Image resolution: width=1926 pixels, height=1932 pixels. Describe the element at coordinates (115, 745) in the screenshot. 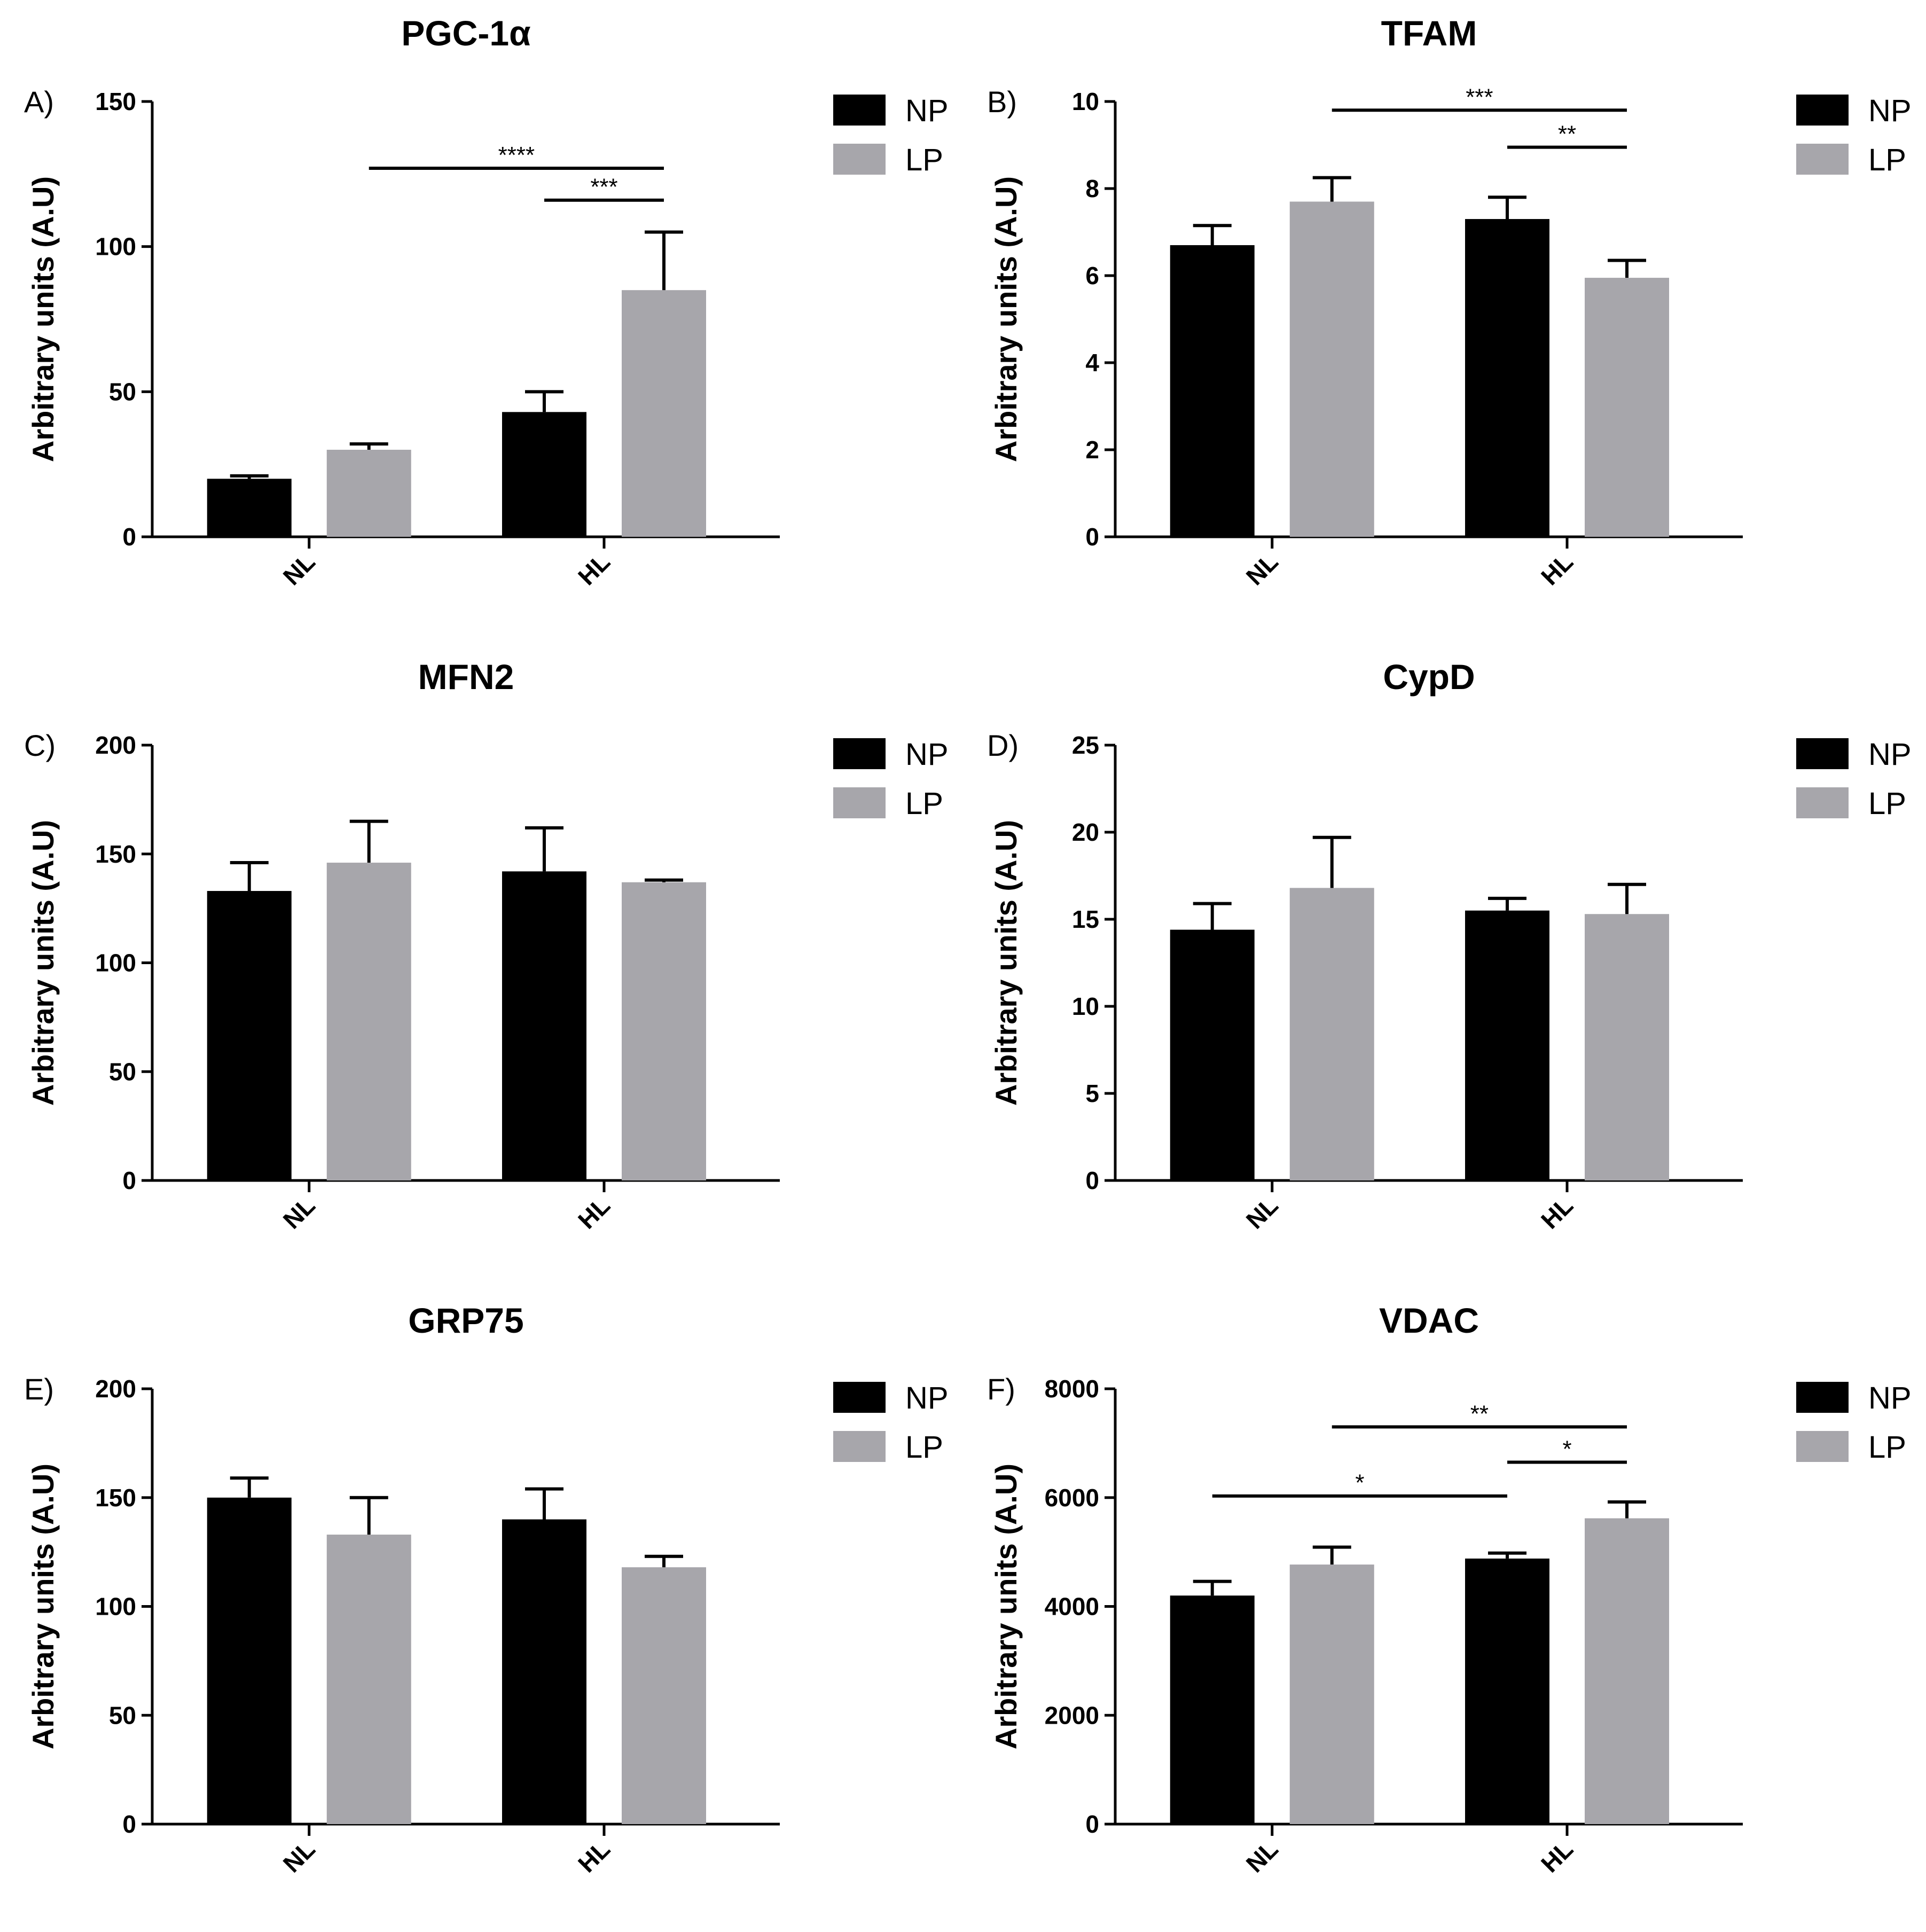

I see `y-tick-label: 200` at that location.